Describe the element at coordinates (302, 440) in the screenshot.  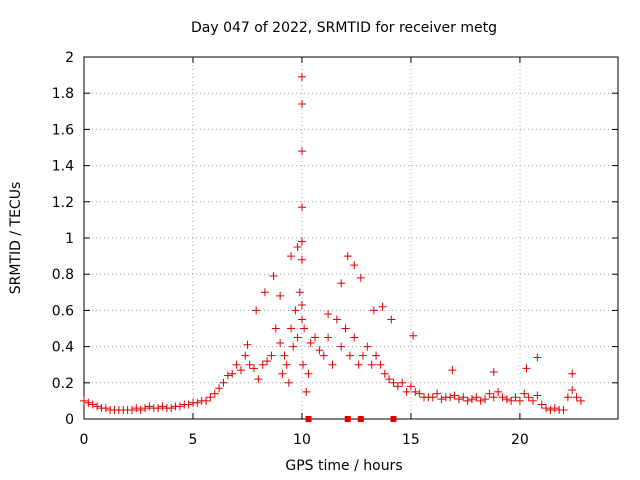
I see `x-tick-label: 10` at that location.